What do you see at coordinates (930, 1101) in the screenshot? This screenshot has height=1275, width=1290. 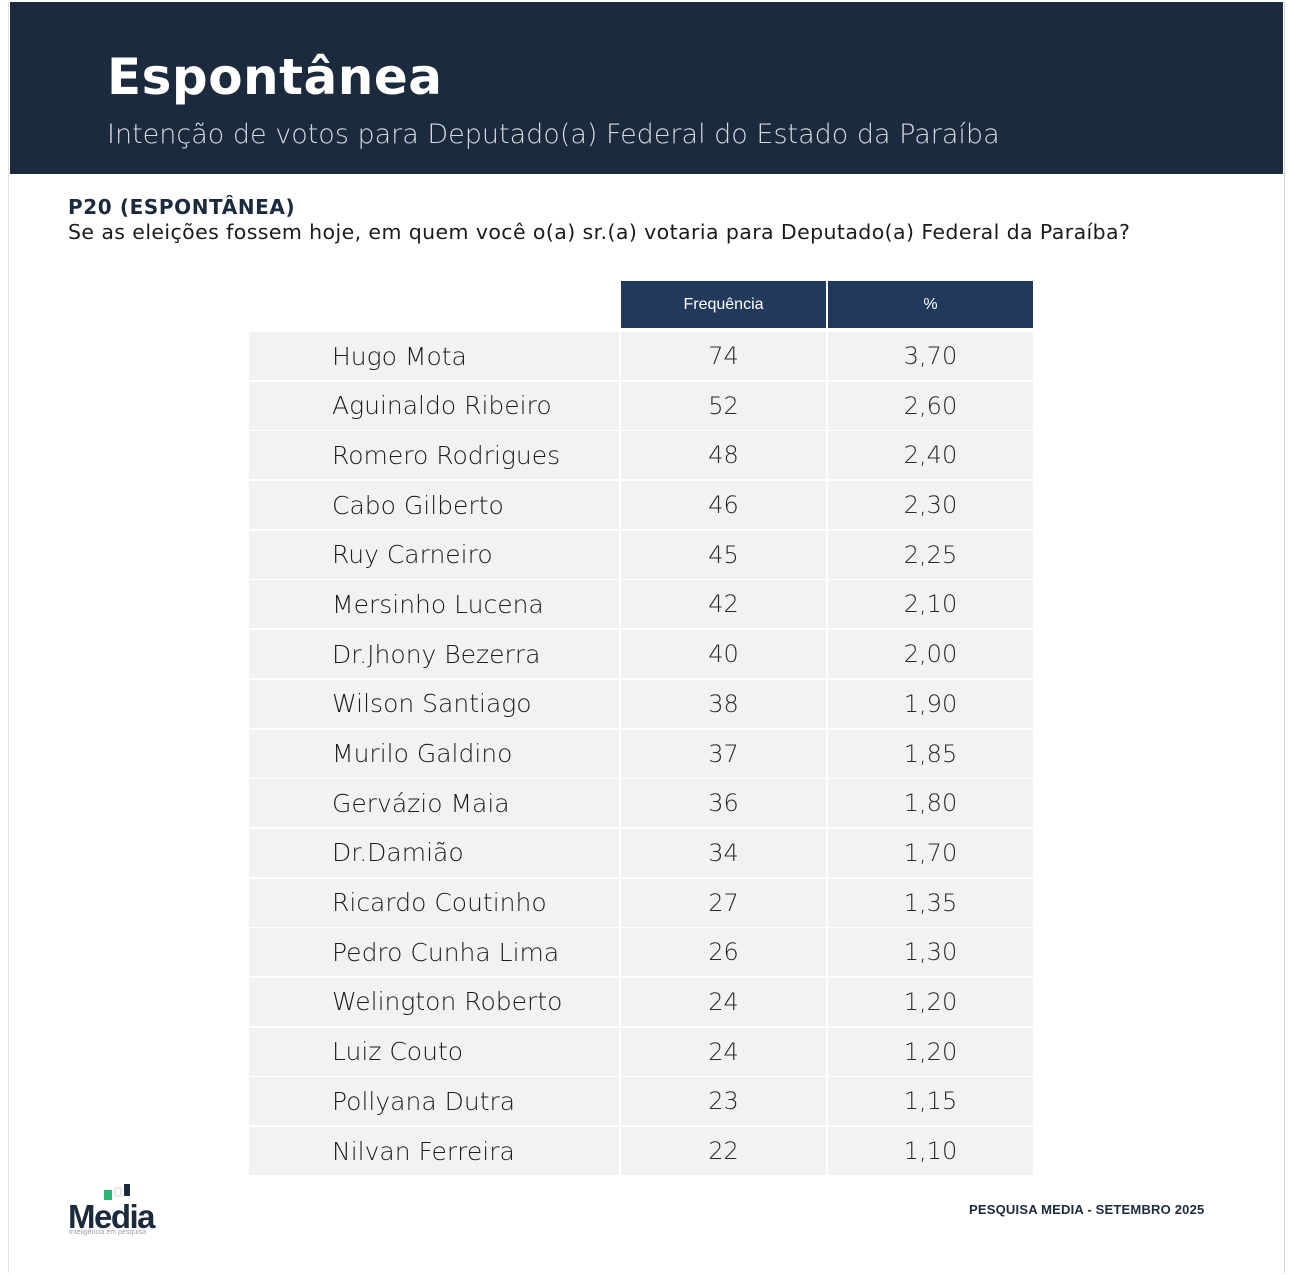 I see `percent-value: 1,15` at bounding box center [930, 1101].